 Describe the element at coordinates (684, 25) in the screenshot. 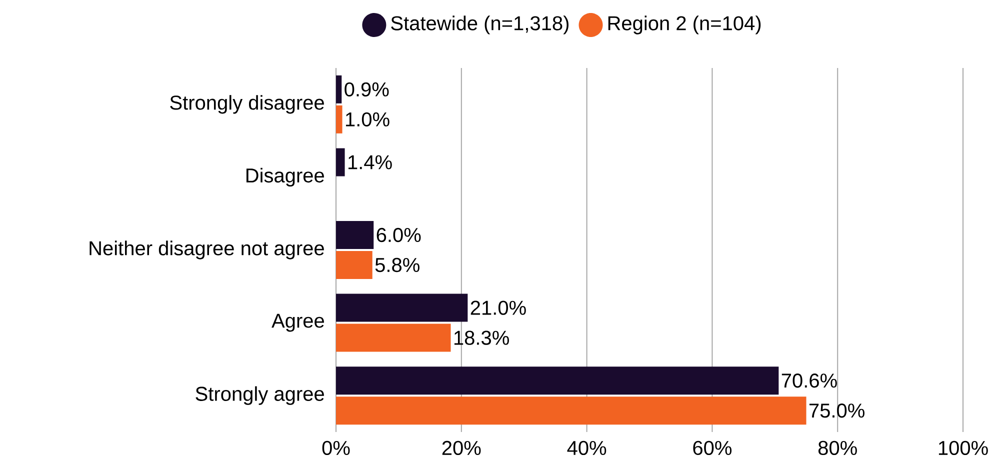

I see `legend-label: Region 2 (n=104)` at that location.